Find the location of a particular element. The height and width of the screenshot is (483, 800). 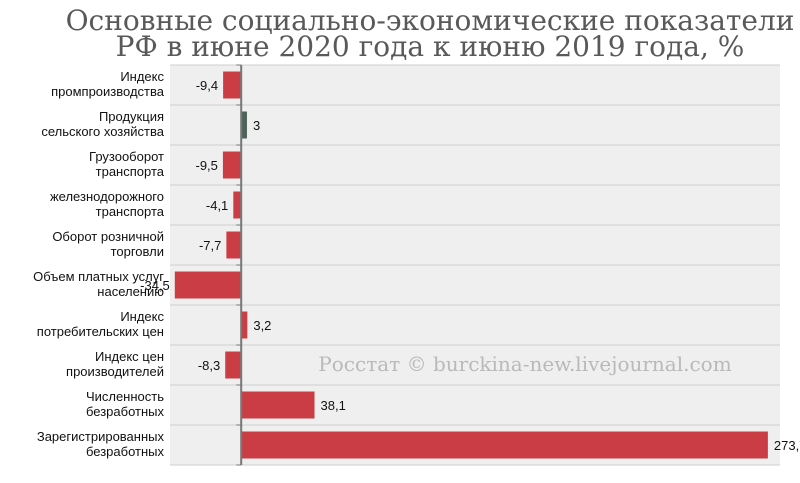

category-label-line: торговли is located at coordinates (137, 251).